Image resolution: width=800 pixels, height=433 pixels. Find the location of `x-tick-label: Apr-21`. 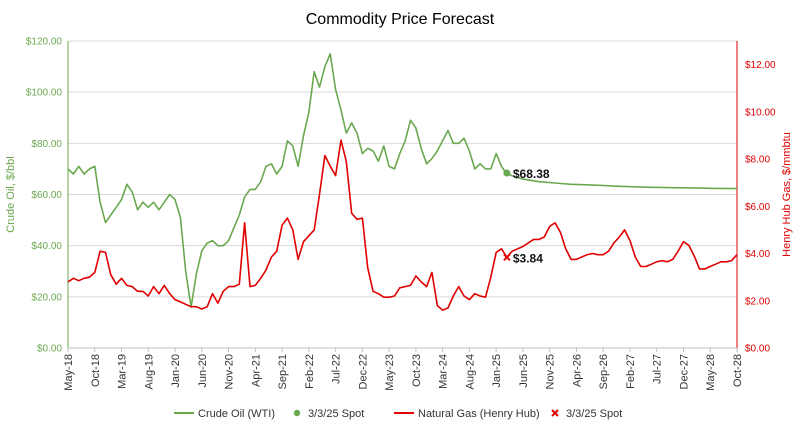

x-tick-label: Apr-21 is located at coordinates (256, 370).